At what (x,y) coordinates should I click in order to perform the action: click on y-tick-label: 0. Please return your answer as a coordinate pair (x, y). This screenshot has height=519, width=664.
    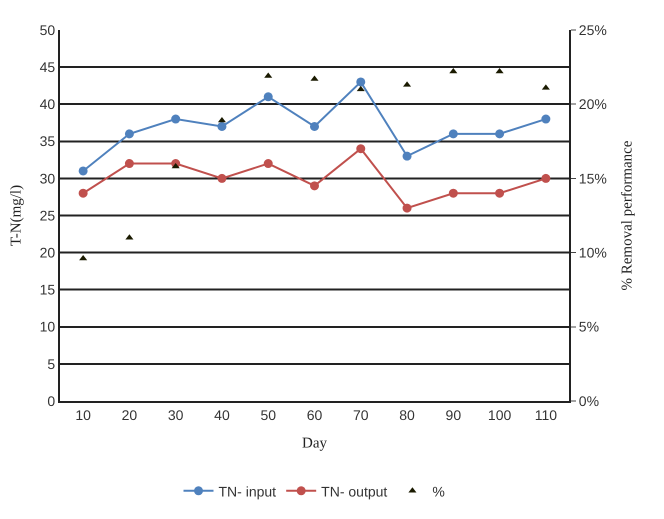
    Looking at the image, I should click on (51, 400).